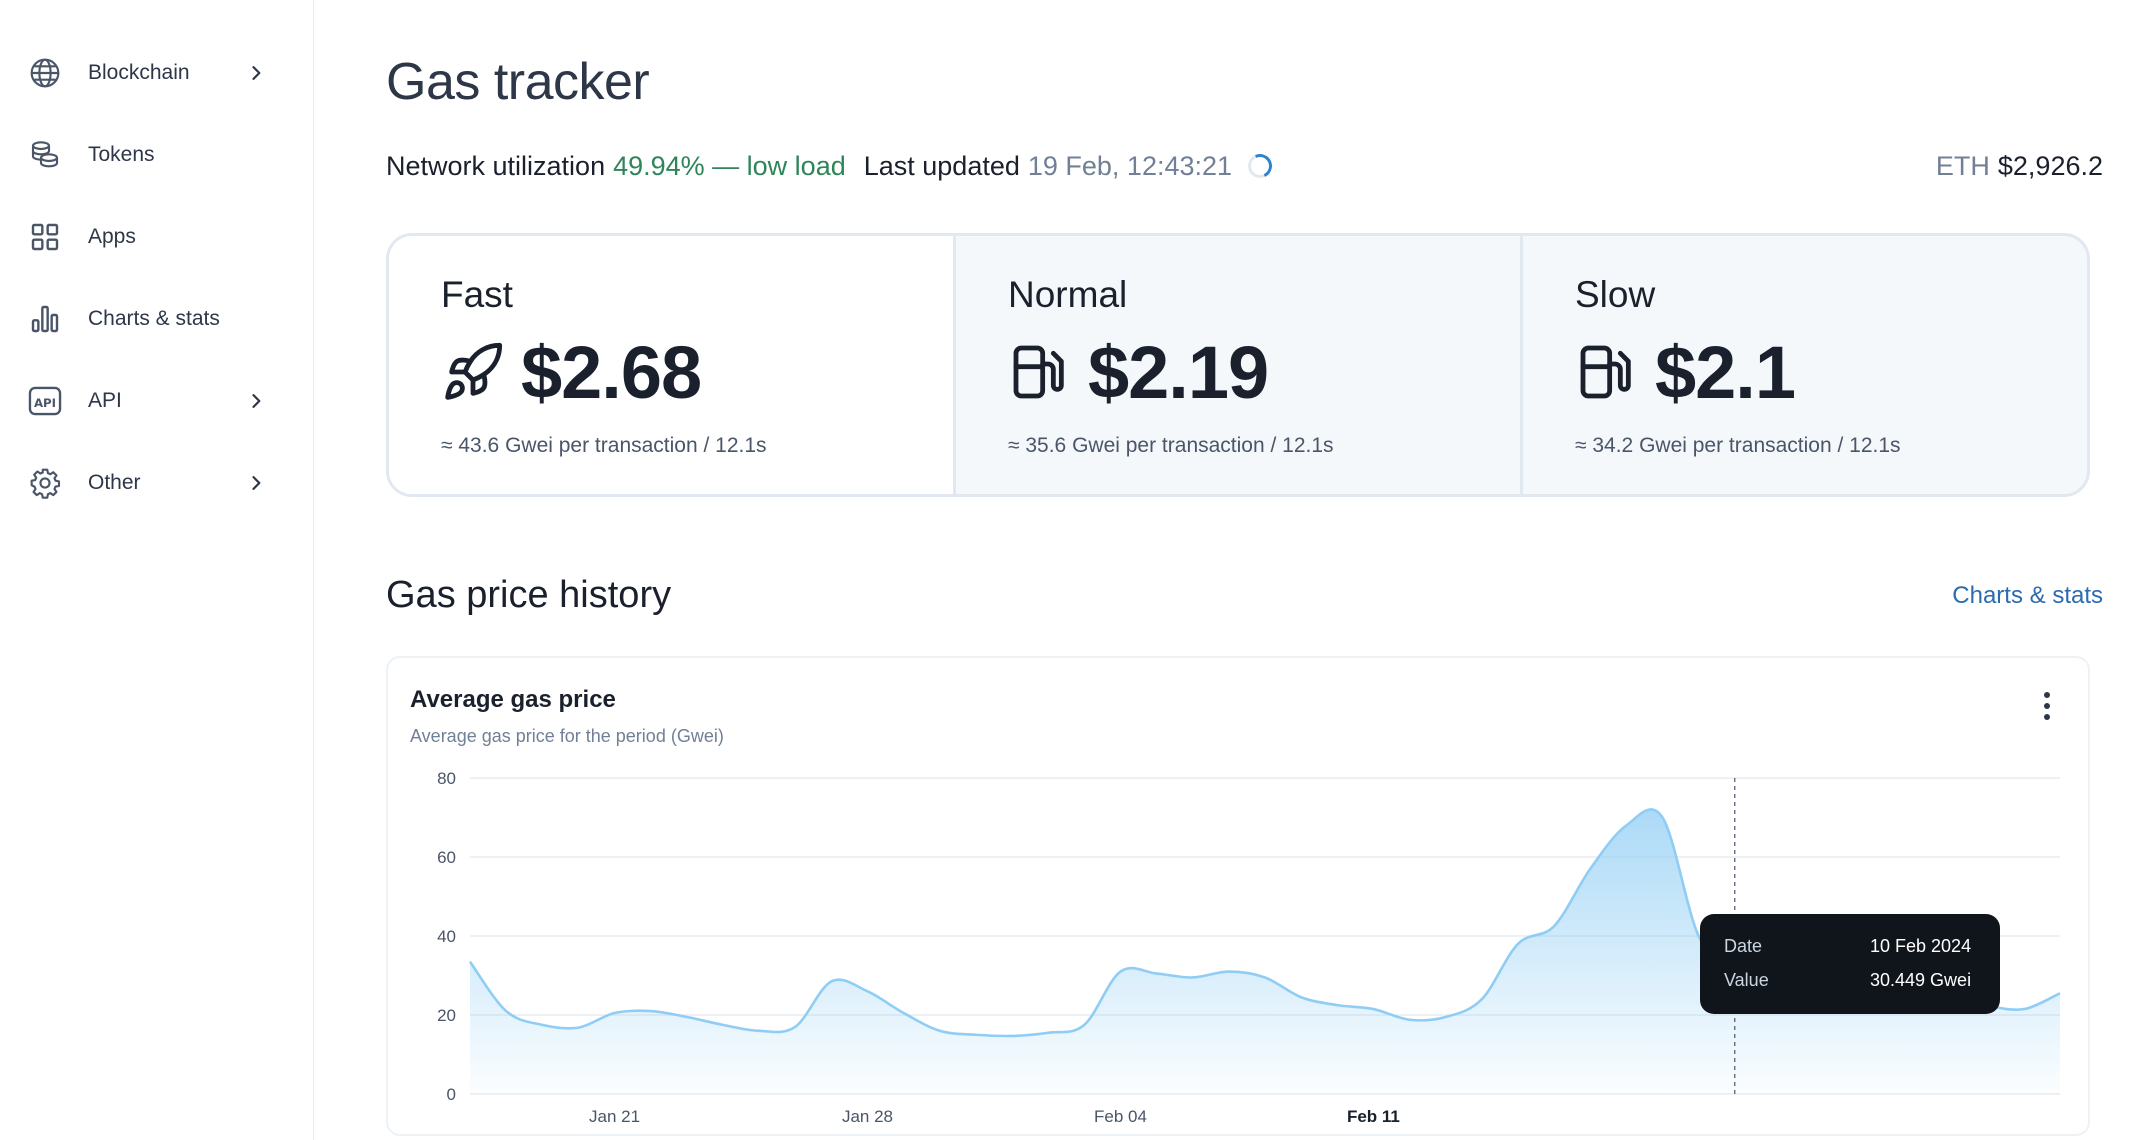  I want to click on gas-card-price: $2.68, so click(611, 372).